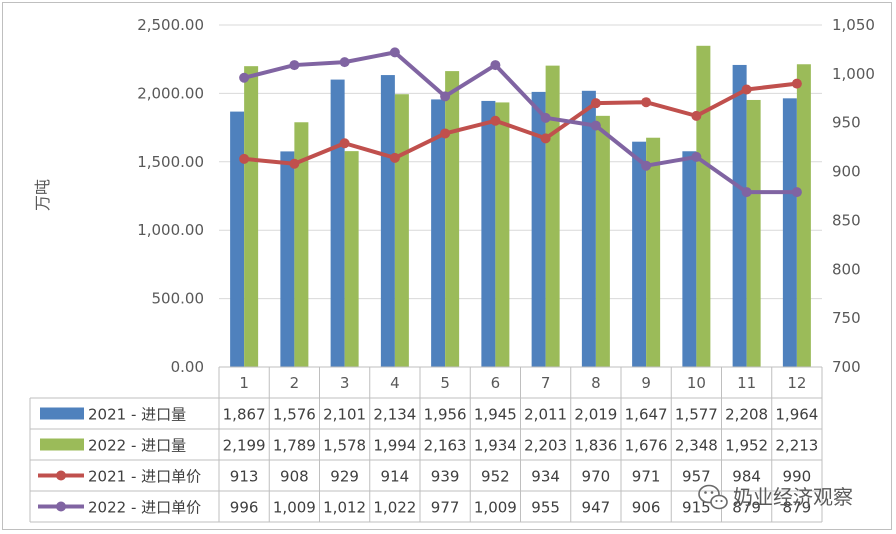 This screenshot has width=896, height=534. What do you see at coordinates (696, 508) in the screenshot?
I see `table-cell: 915` at bounding box center [696, 508].